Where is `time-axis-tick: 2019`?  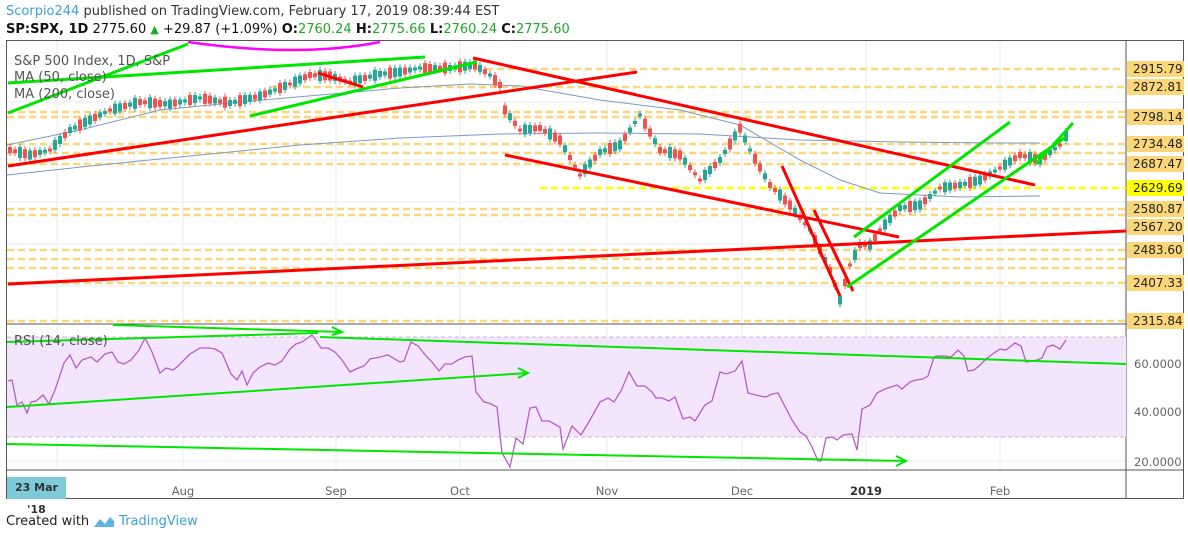
time-axis-tick: 2019 is located at coordinates (866, 491).